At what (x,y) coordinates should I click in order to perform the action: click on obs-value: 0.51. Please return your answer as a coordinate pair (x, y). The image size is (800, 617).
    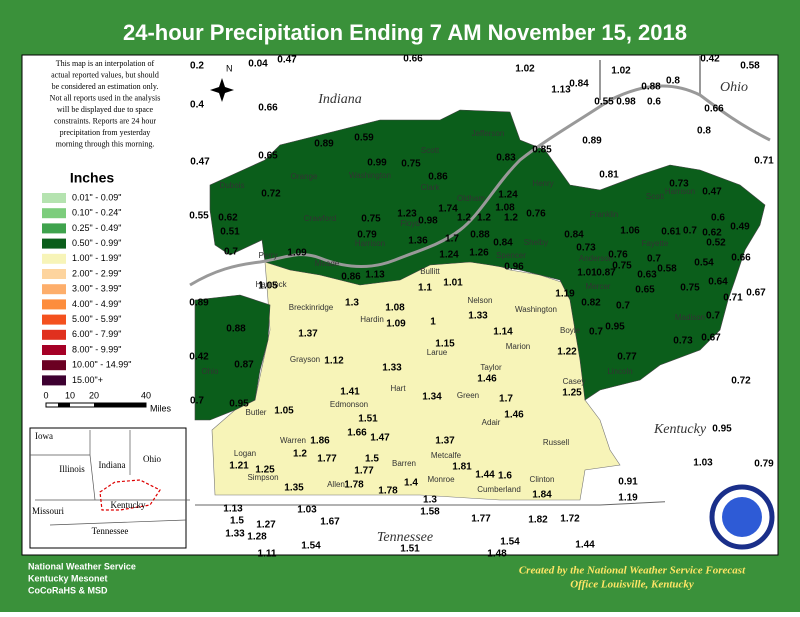
    Looking at the image, I should click on (230, 232).